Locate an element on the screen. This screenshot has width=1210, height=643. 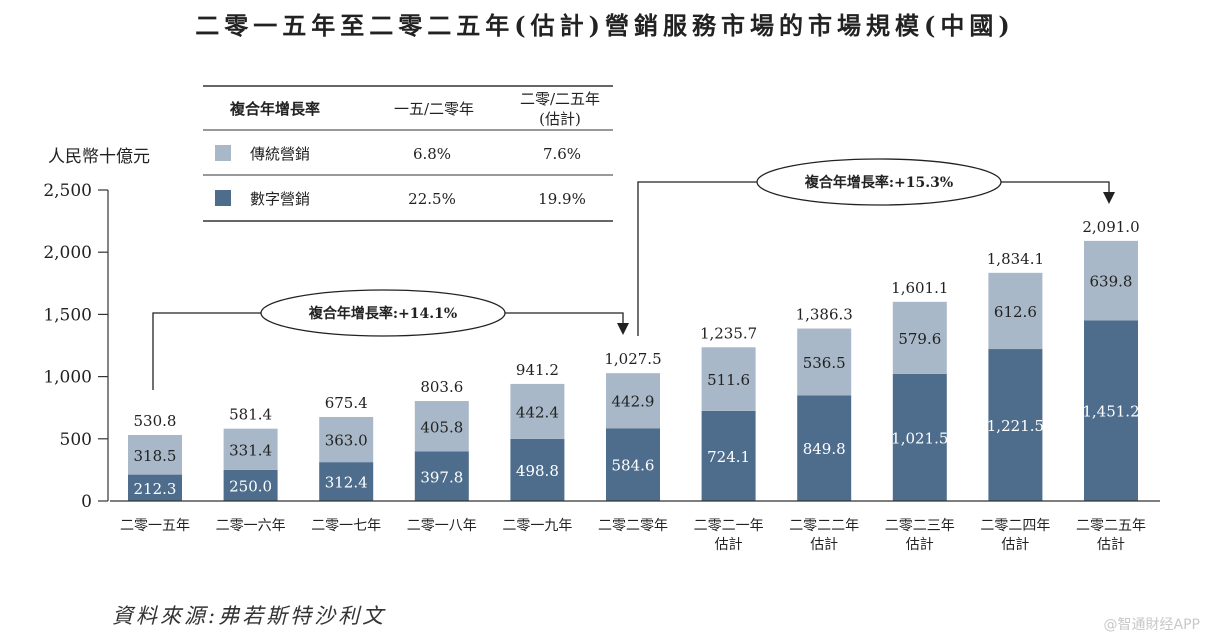
x-tick-label: 二零二三年 is located at coordinates (920, 526).